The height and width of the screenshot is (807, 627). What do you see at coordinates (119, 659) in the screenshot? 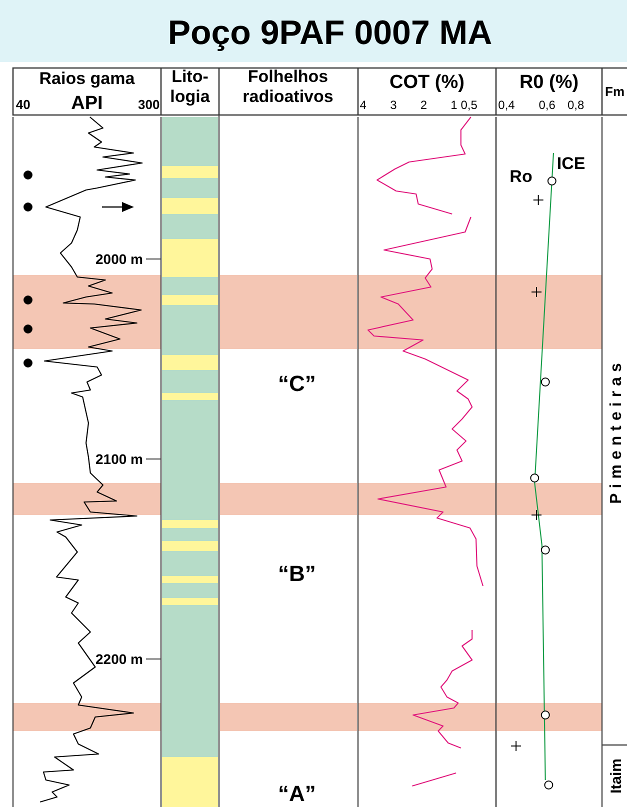
I see `y-tick-label: 2200 m` at bounding box center [119, 659].